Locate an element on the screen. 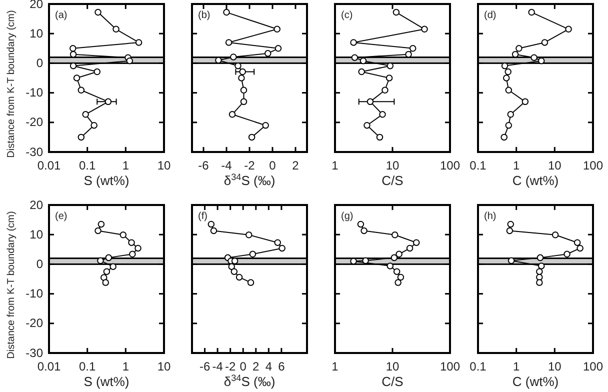 The height and width of the screenshot is (392, 608). annotation: (c) is located at coordinates (347, 15).